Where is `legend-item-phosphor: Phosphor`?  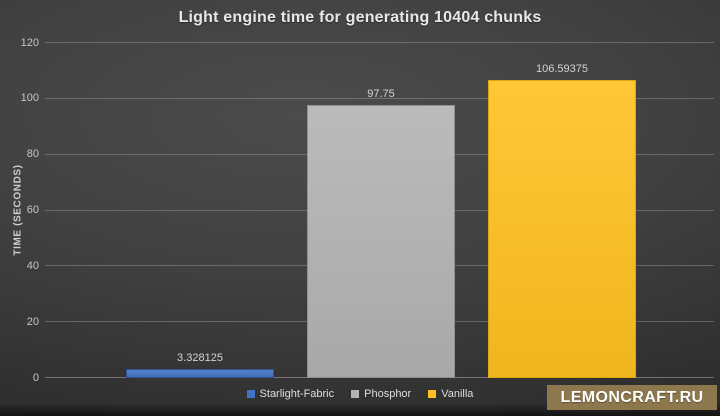 legend-item-phosphor: Phosphor is located at coordinates (381, 394).